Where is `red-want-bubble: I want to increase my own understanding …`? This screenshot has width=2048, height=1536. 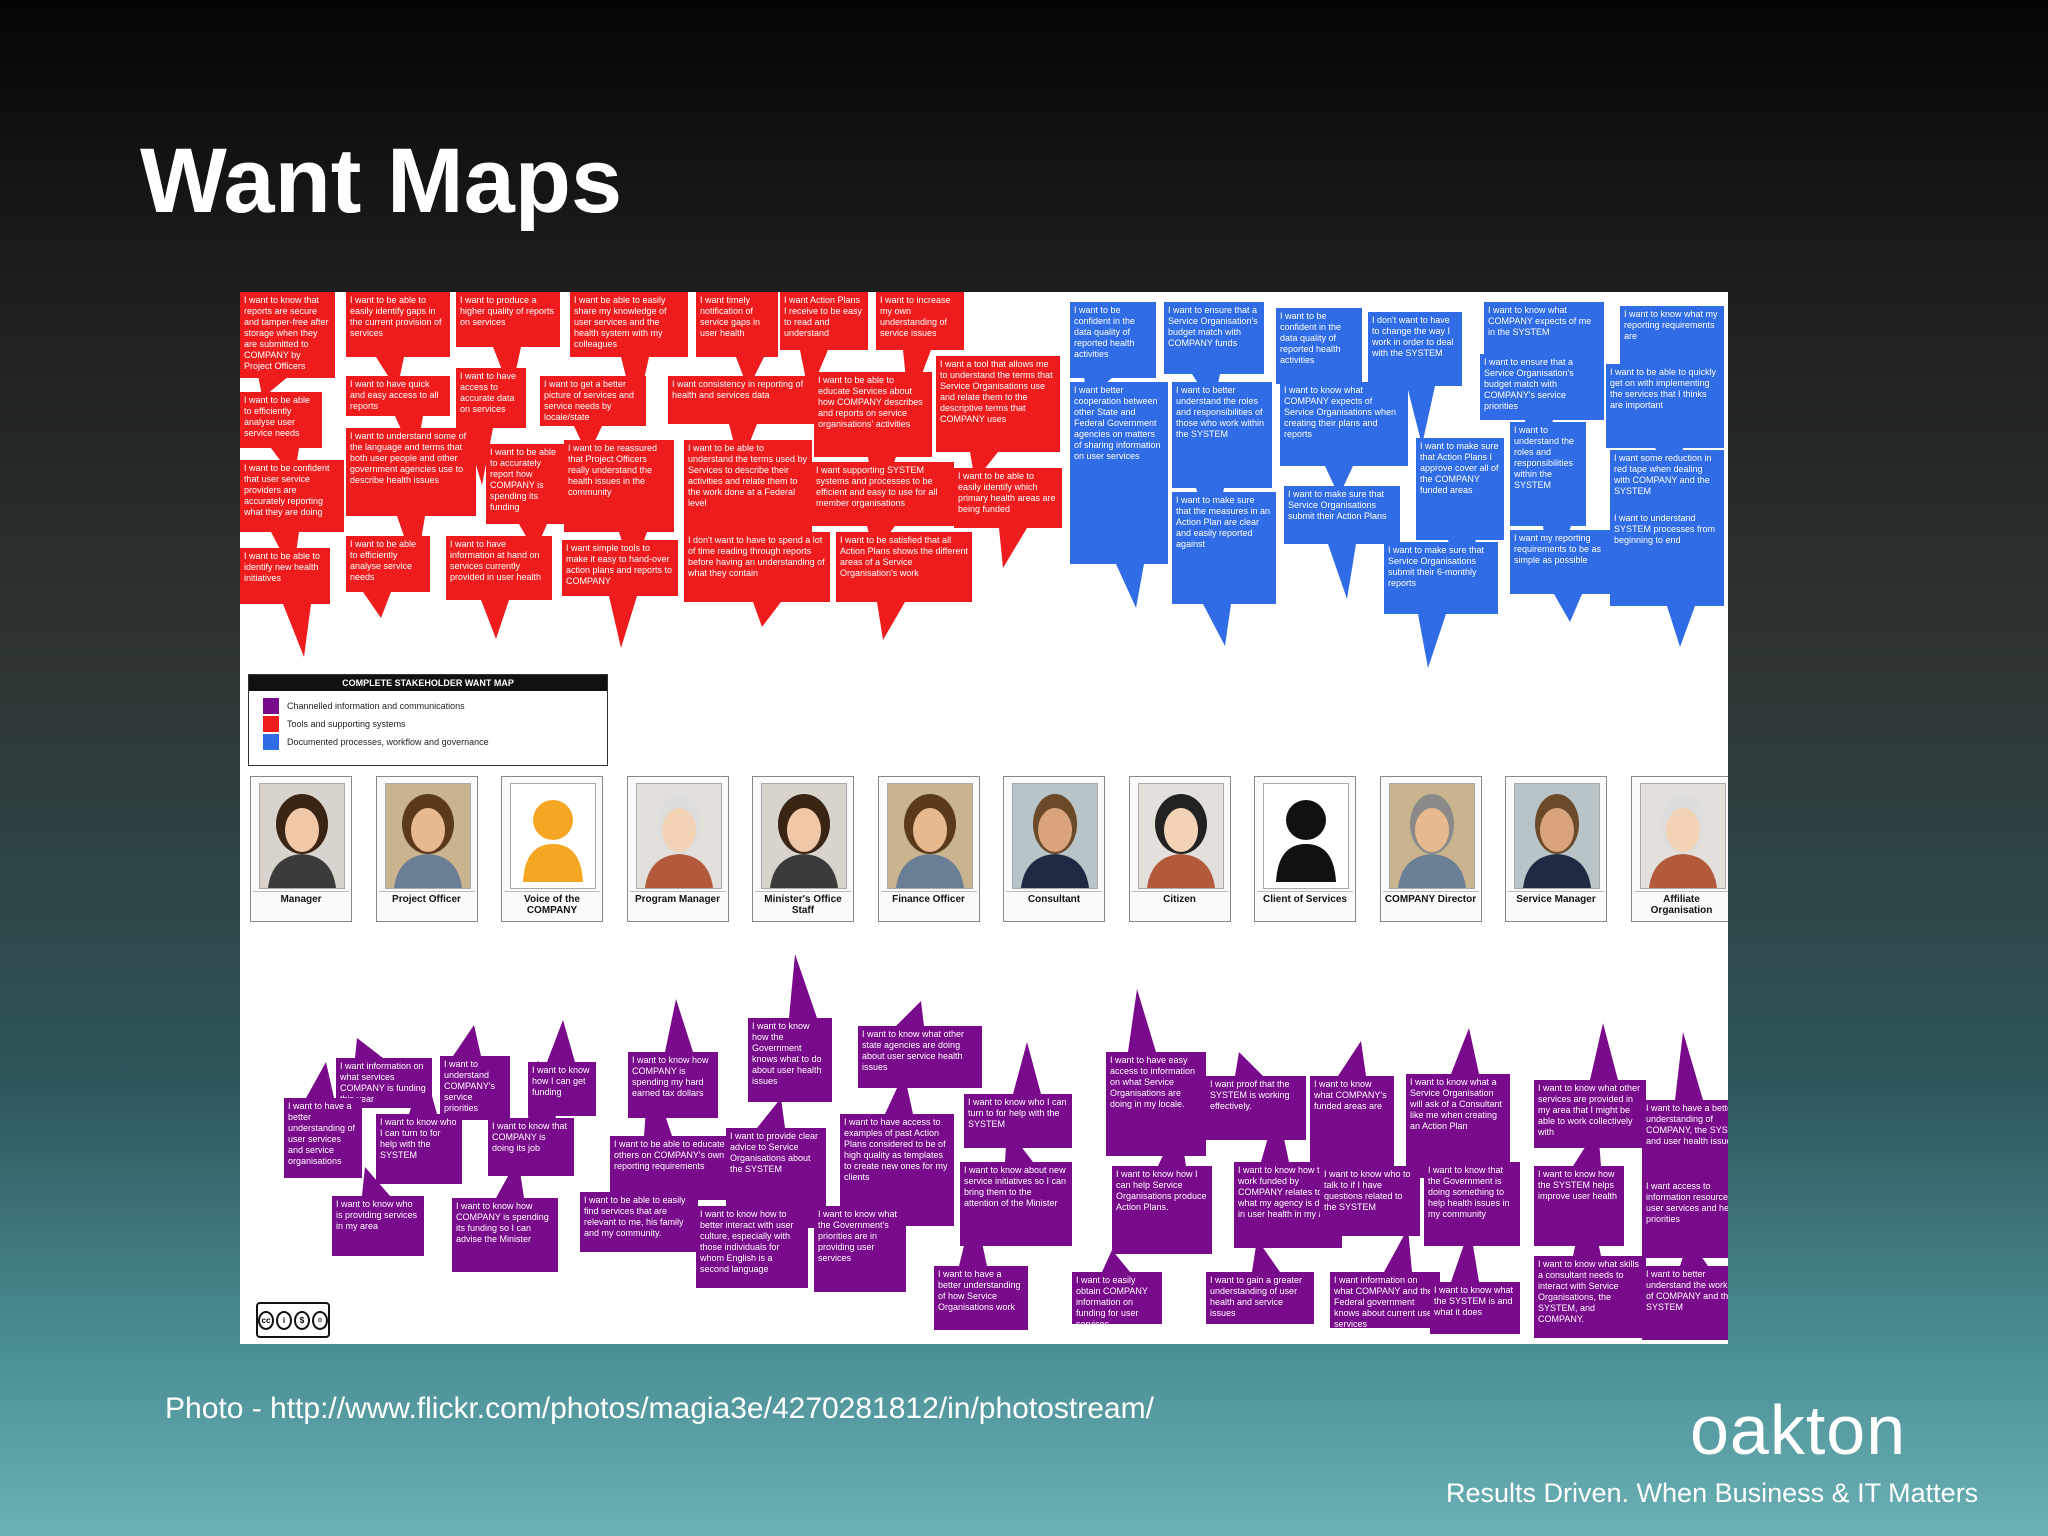
red-want-bubble: I want to increase my own understanding … is located at coordinates (920, 321).